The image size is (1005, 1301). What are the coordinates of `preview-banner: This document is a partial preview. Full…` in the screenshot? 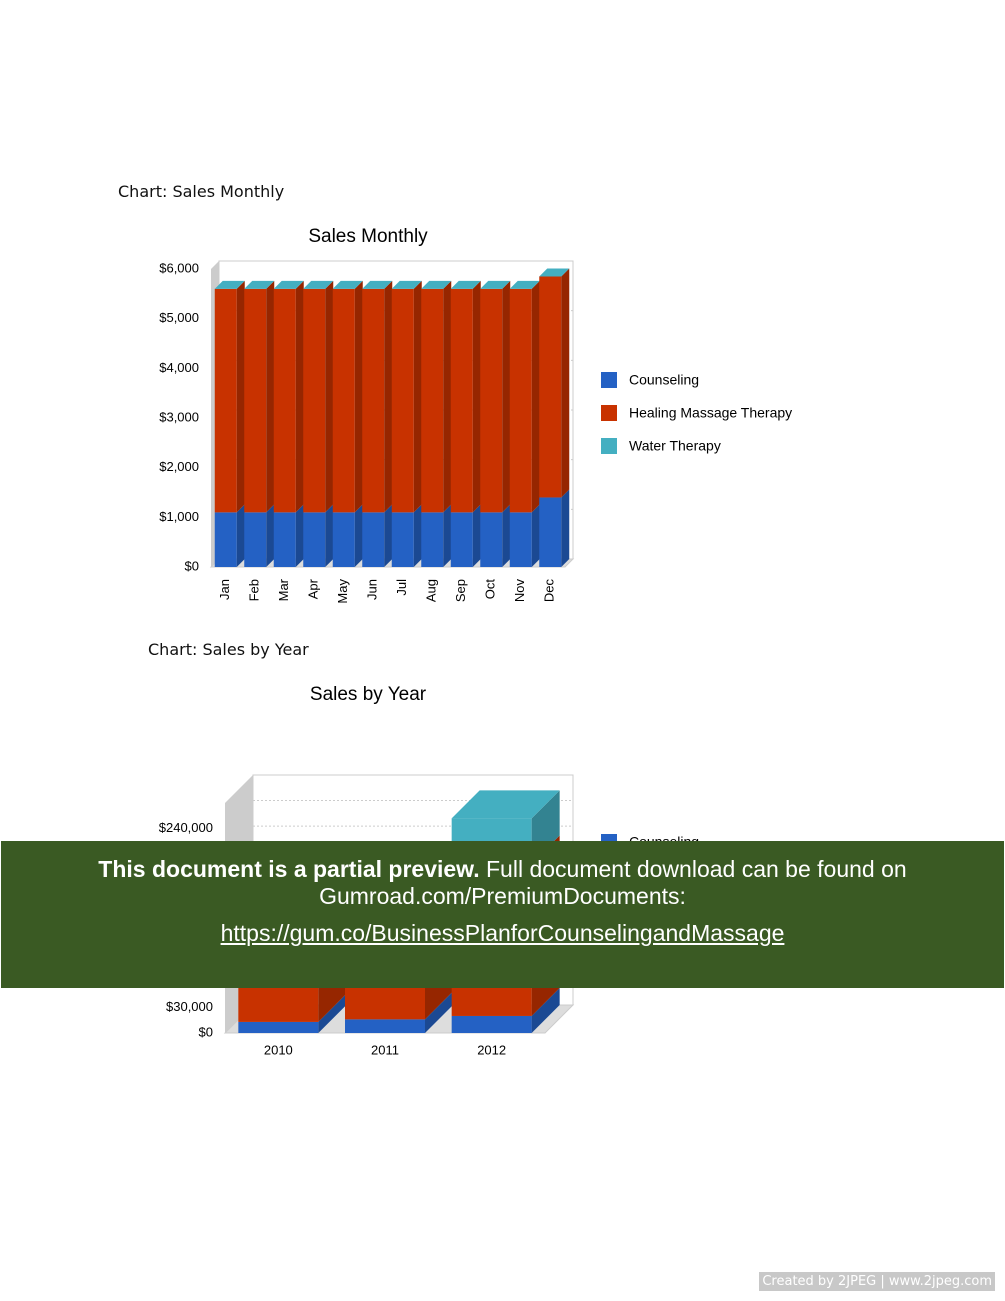 It's located at (502, 914).